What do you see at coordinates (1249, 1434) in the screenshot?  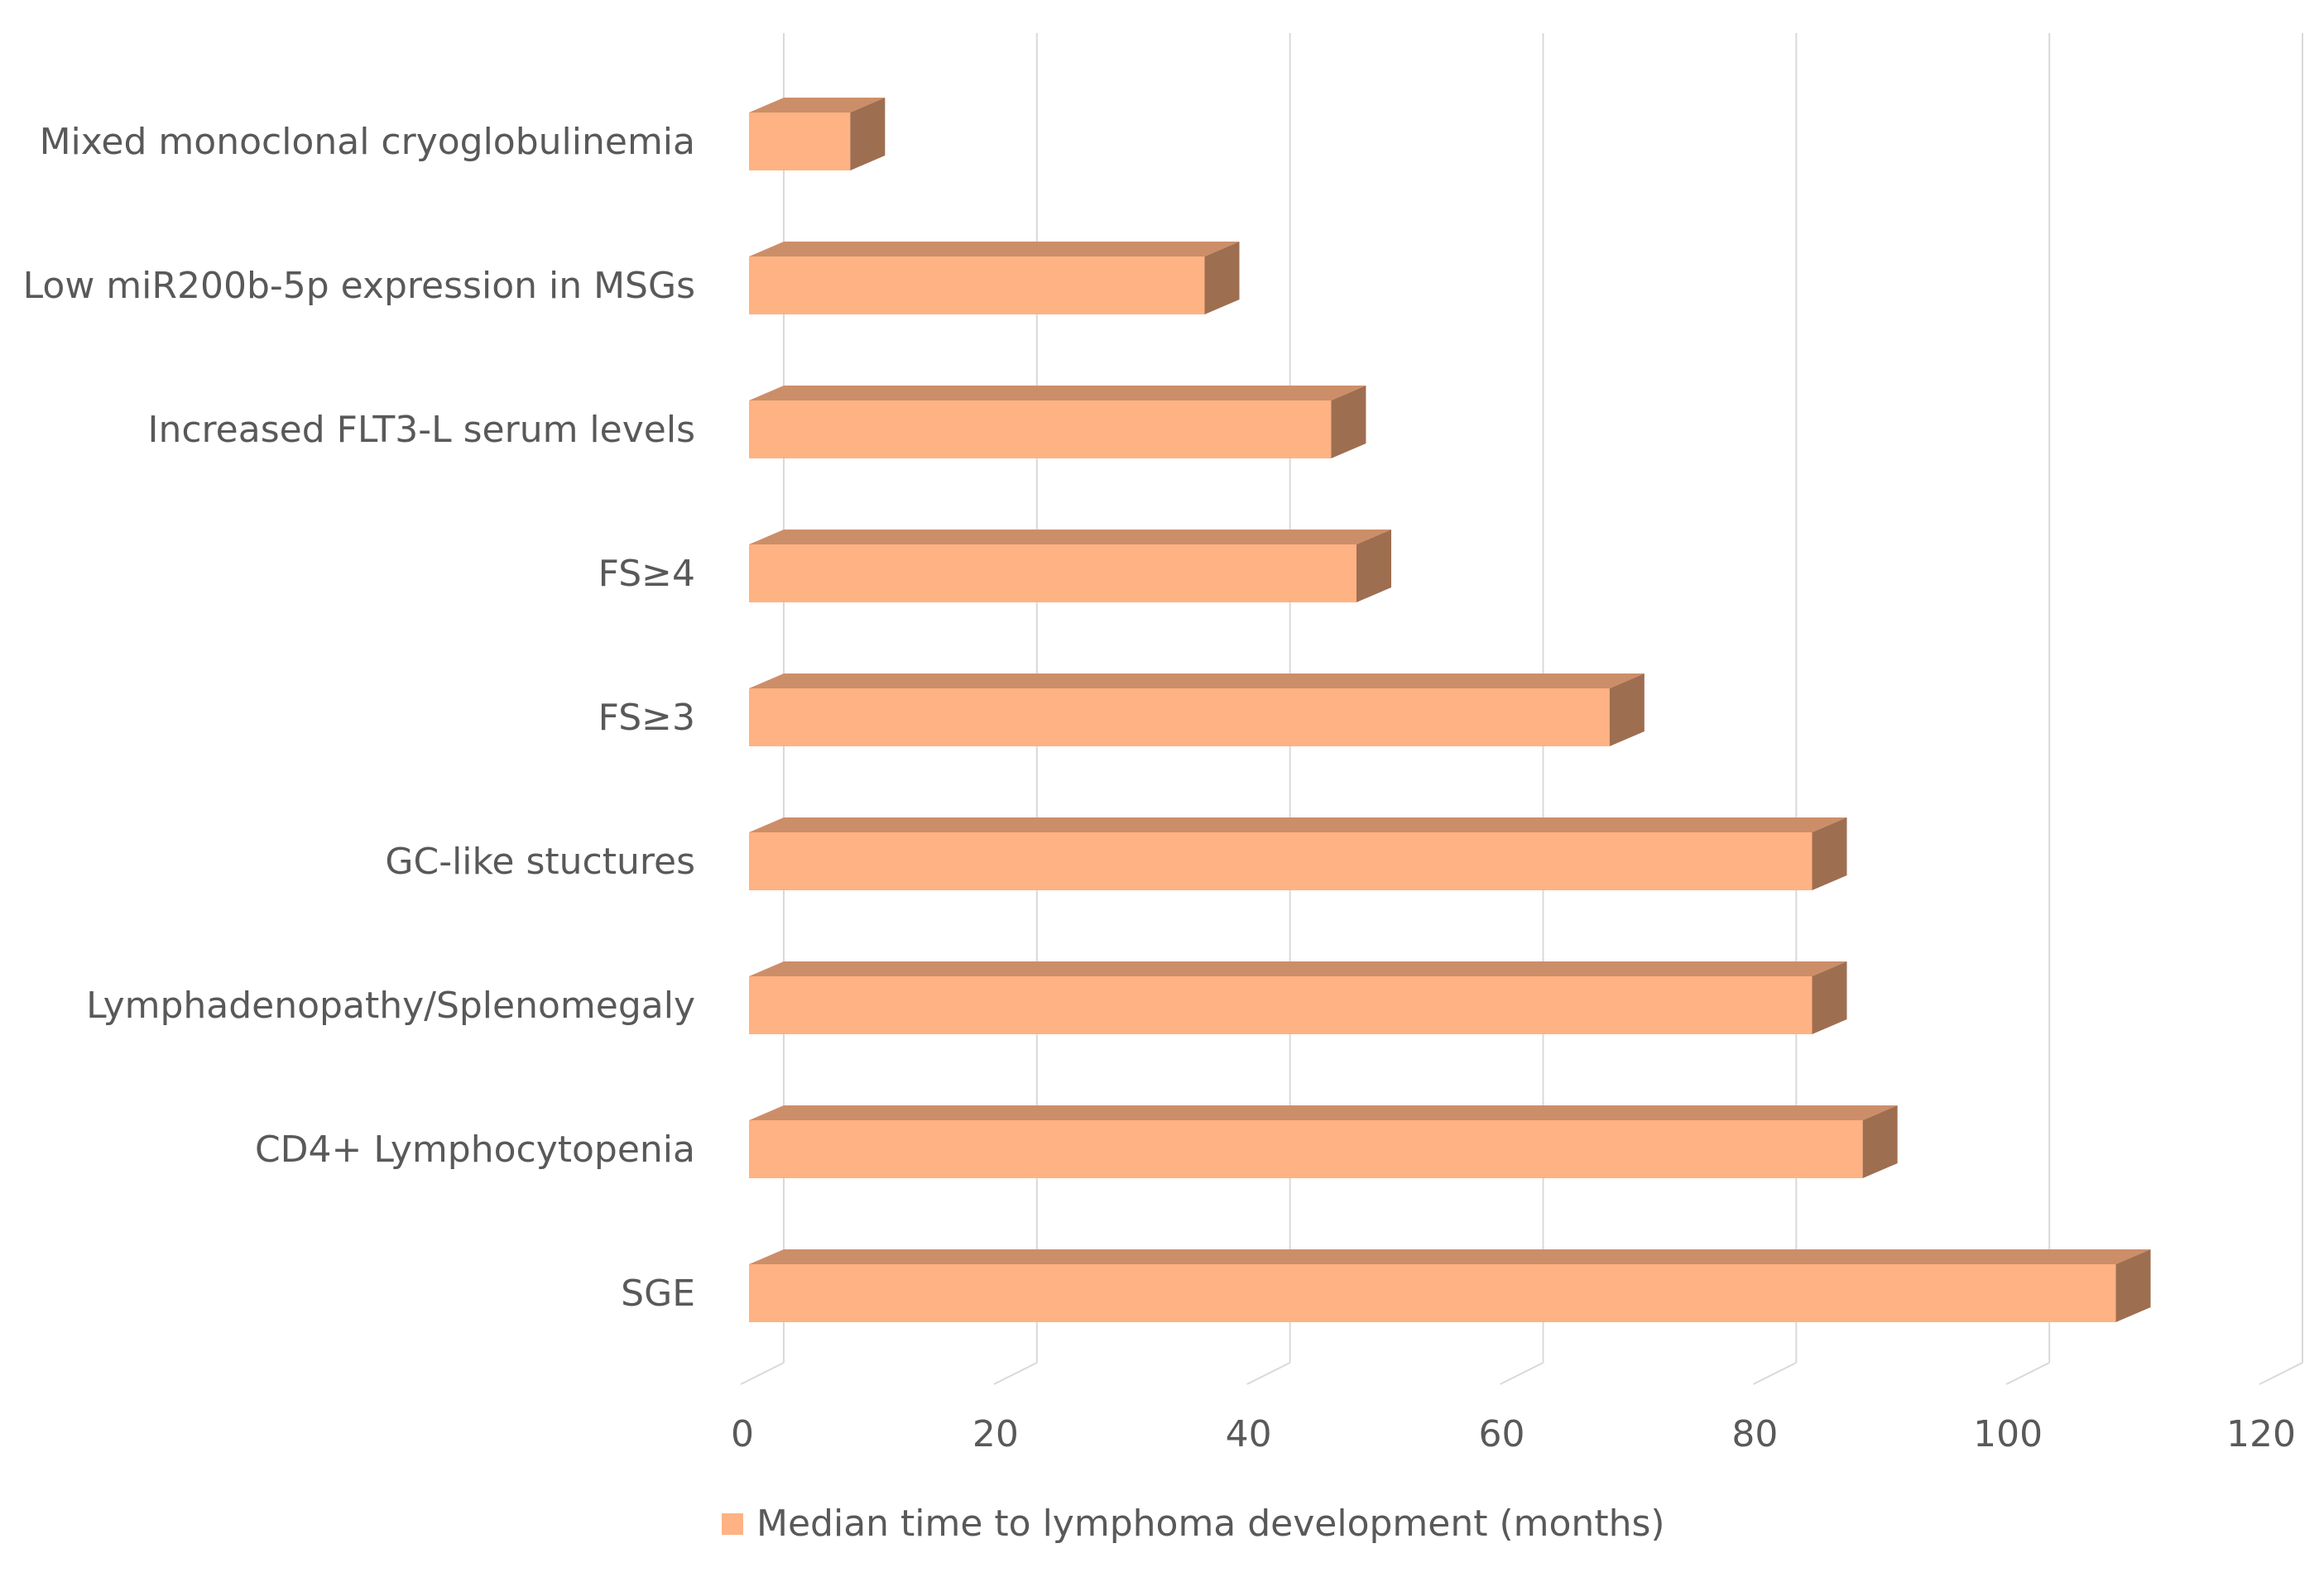 I see `x-tick-label: 40` at bounding box center [1249, 1434].